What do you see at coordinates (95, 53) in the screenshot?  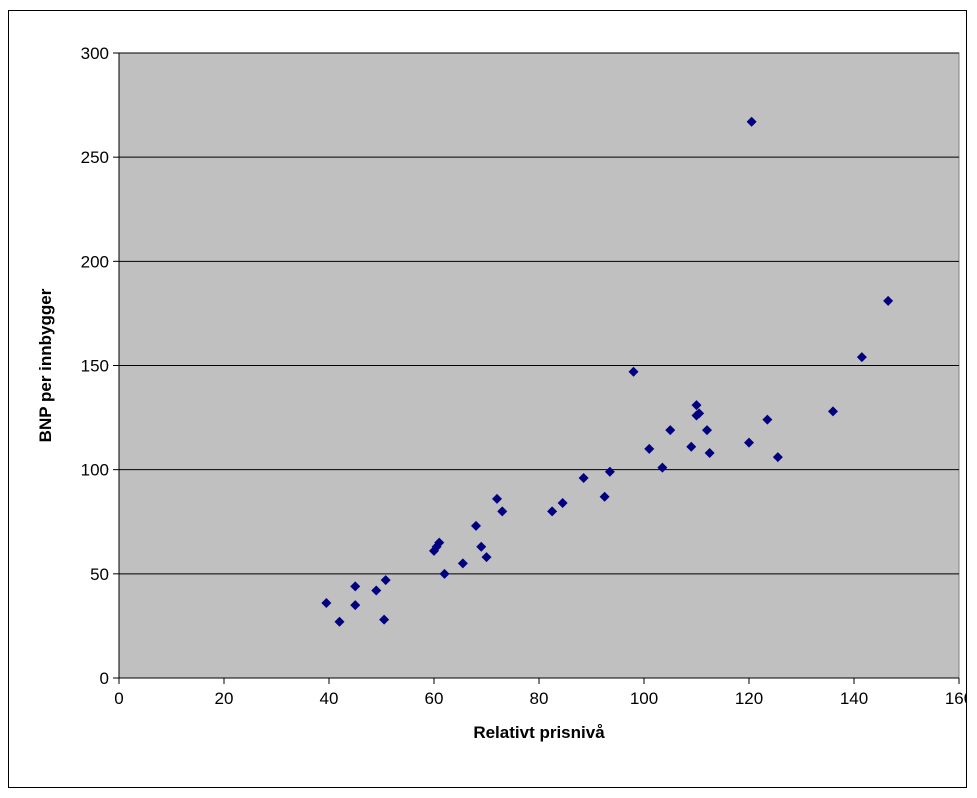 I see `y-tick-label: 300` at bounding box center [95, 53].